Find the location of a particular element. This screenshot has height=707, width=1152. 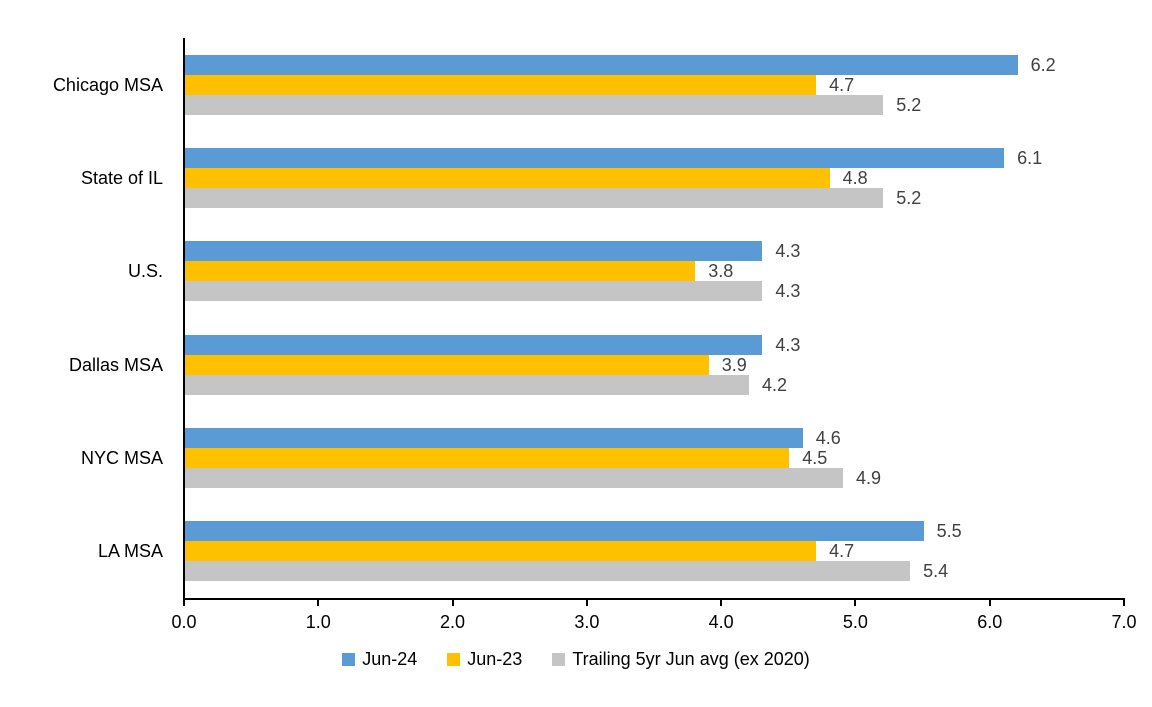

value-label: 6.2 is located at coordinates (1043, 64).